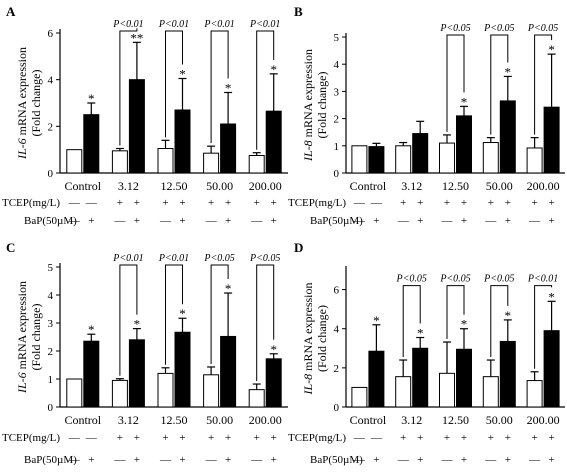 This screenshot has width=567, height=473. Describe the element at coordinates (11, 11) in the screenshot. I see `panel-letter: A` at that location.